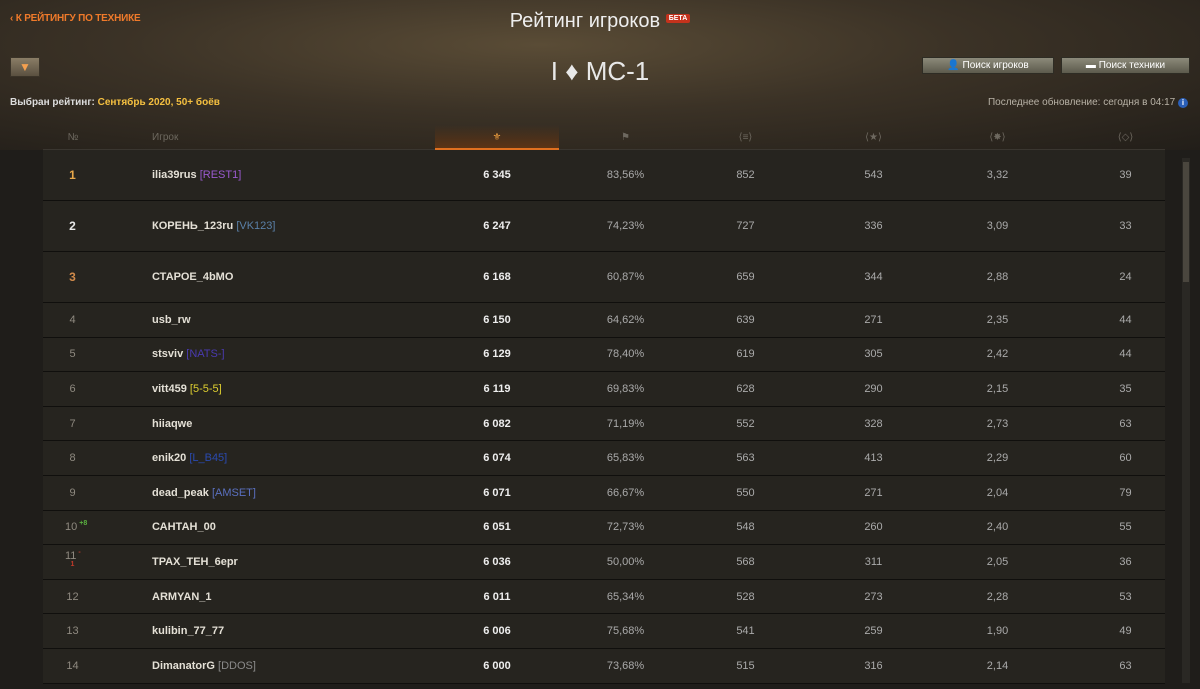 The height and width of the screenshot is (689, 1200). Describe the element at coordinates (678, 18) in the screenshot. I see `beta-badge: БЕТА` at that location.